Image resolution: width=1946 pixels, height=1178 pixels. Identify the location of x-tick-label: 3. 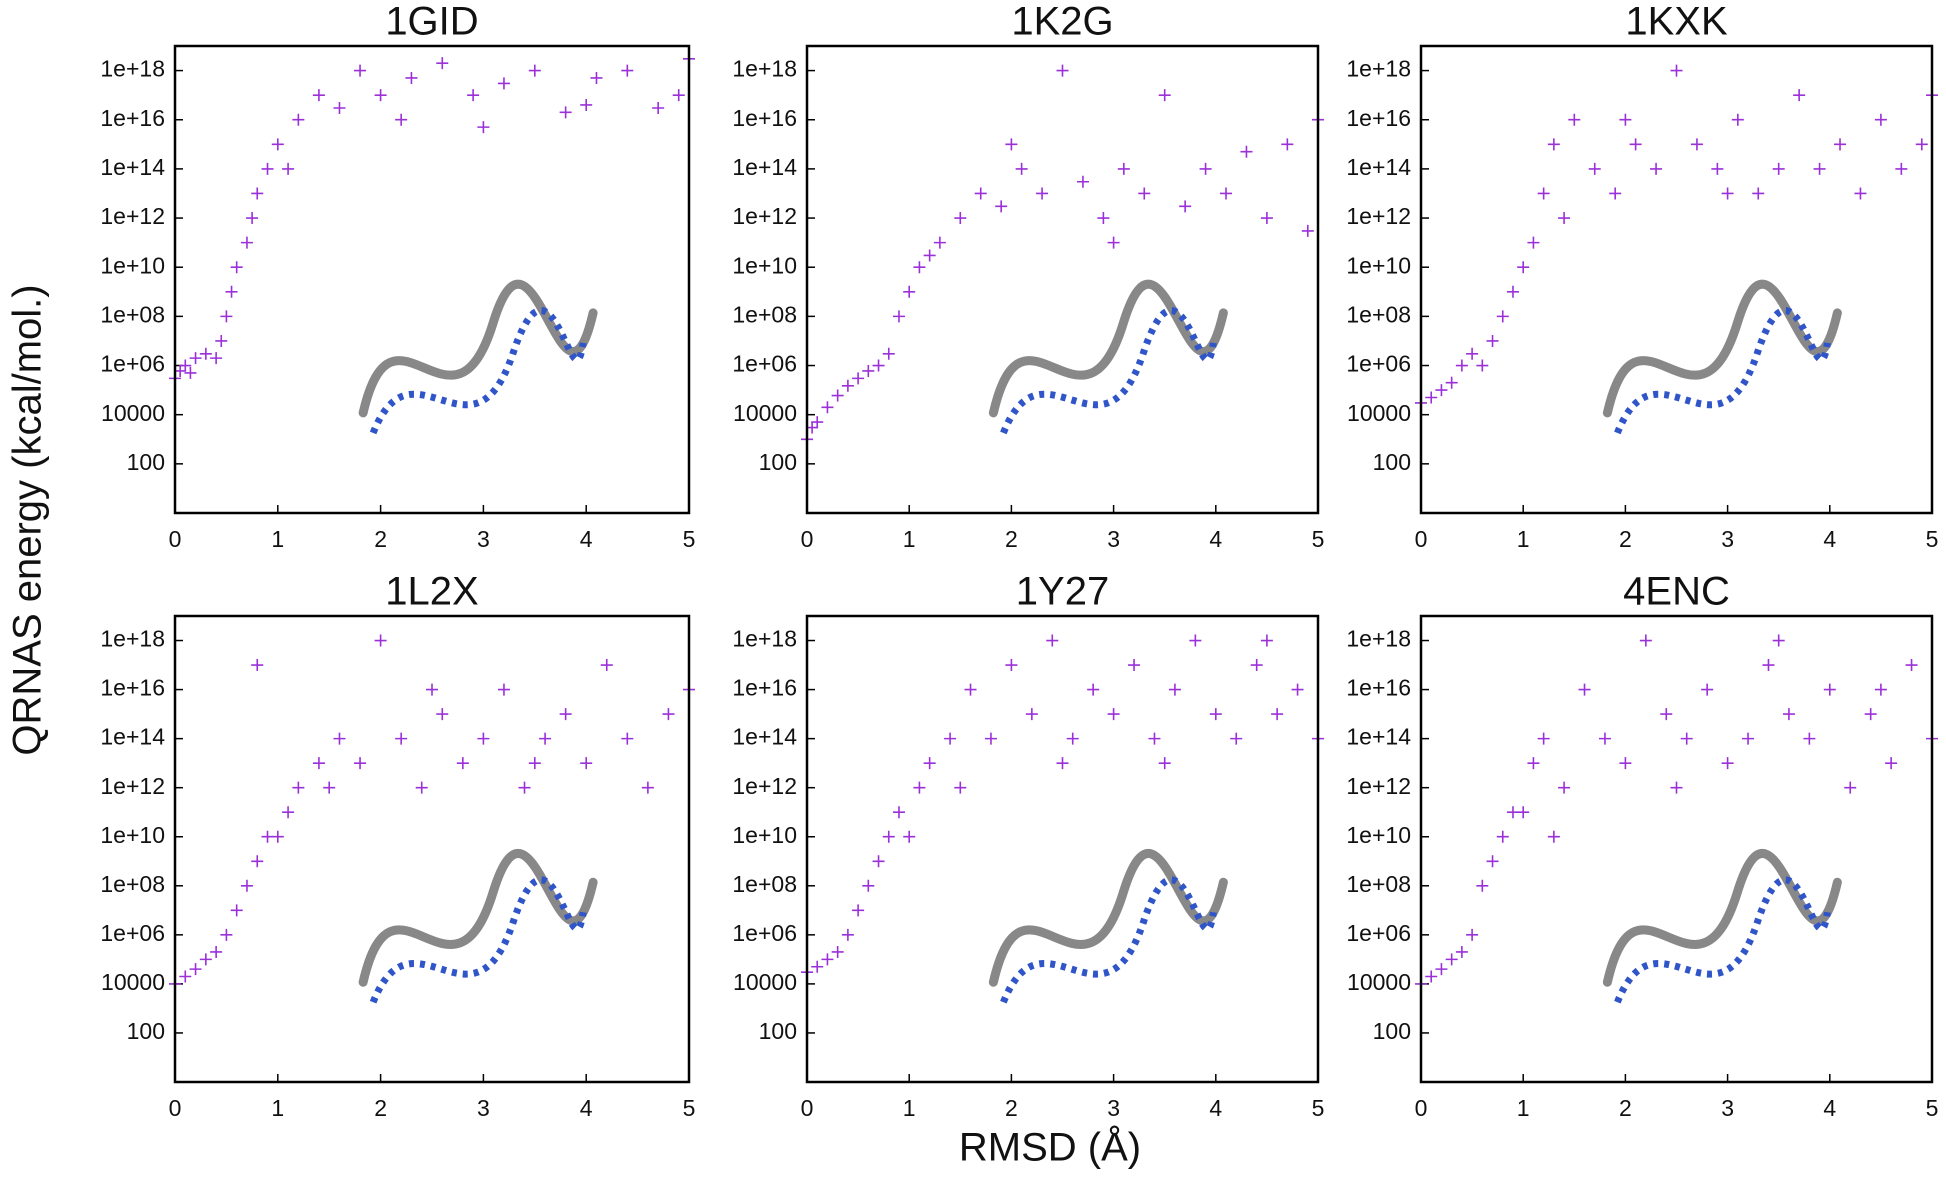
(483, 539).